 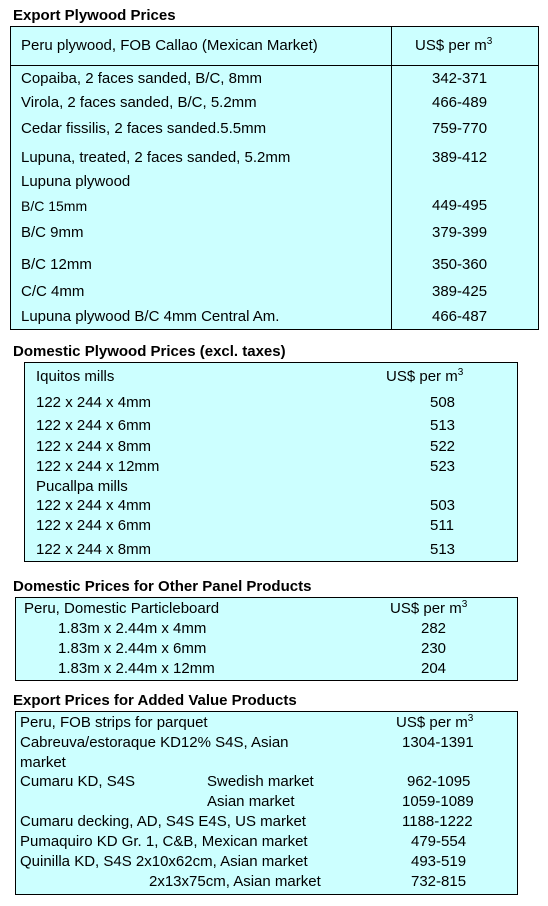 What do you see at coordinates (56, 264) in the screenshot?
I see `table-row-label: B/C 12mm` at bounding box center [56, 264].